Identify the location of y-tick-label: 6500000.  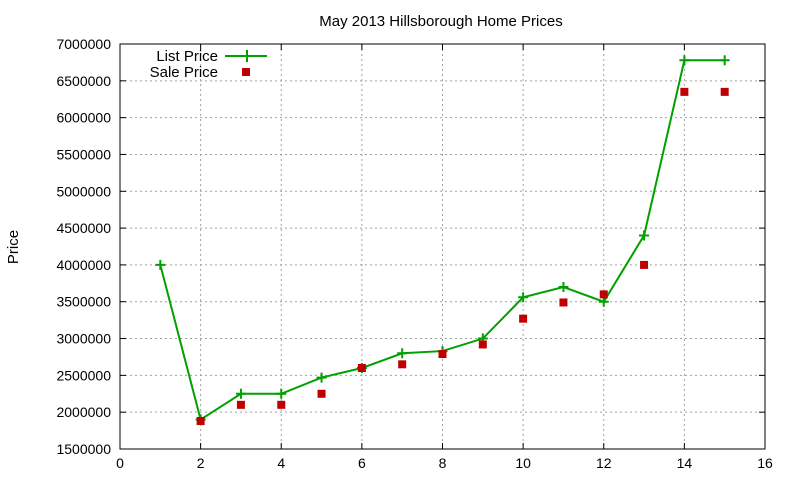
(83, 81).